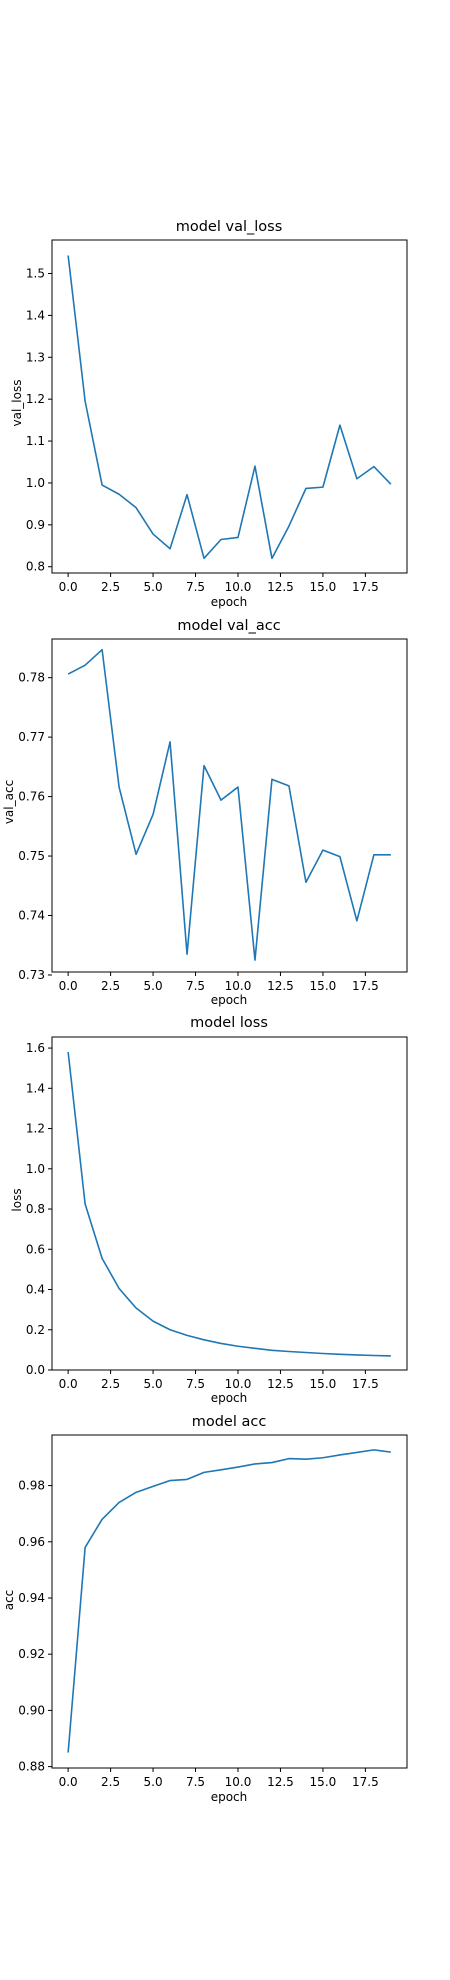 This screenshot has width=450, height=1980. Describe the element at coordinates (31, 1710) in the screenshot. I see `y-tick-label: 0.90` at that location.